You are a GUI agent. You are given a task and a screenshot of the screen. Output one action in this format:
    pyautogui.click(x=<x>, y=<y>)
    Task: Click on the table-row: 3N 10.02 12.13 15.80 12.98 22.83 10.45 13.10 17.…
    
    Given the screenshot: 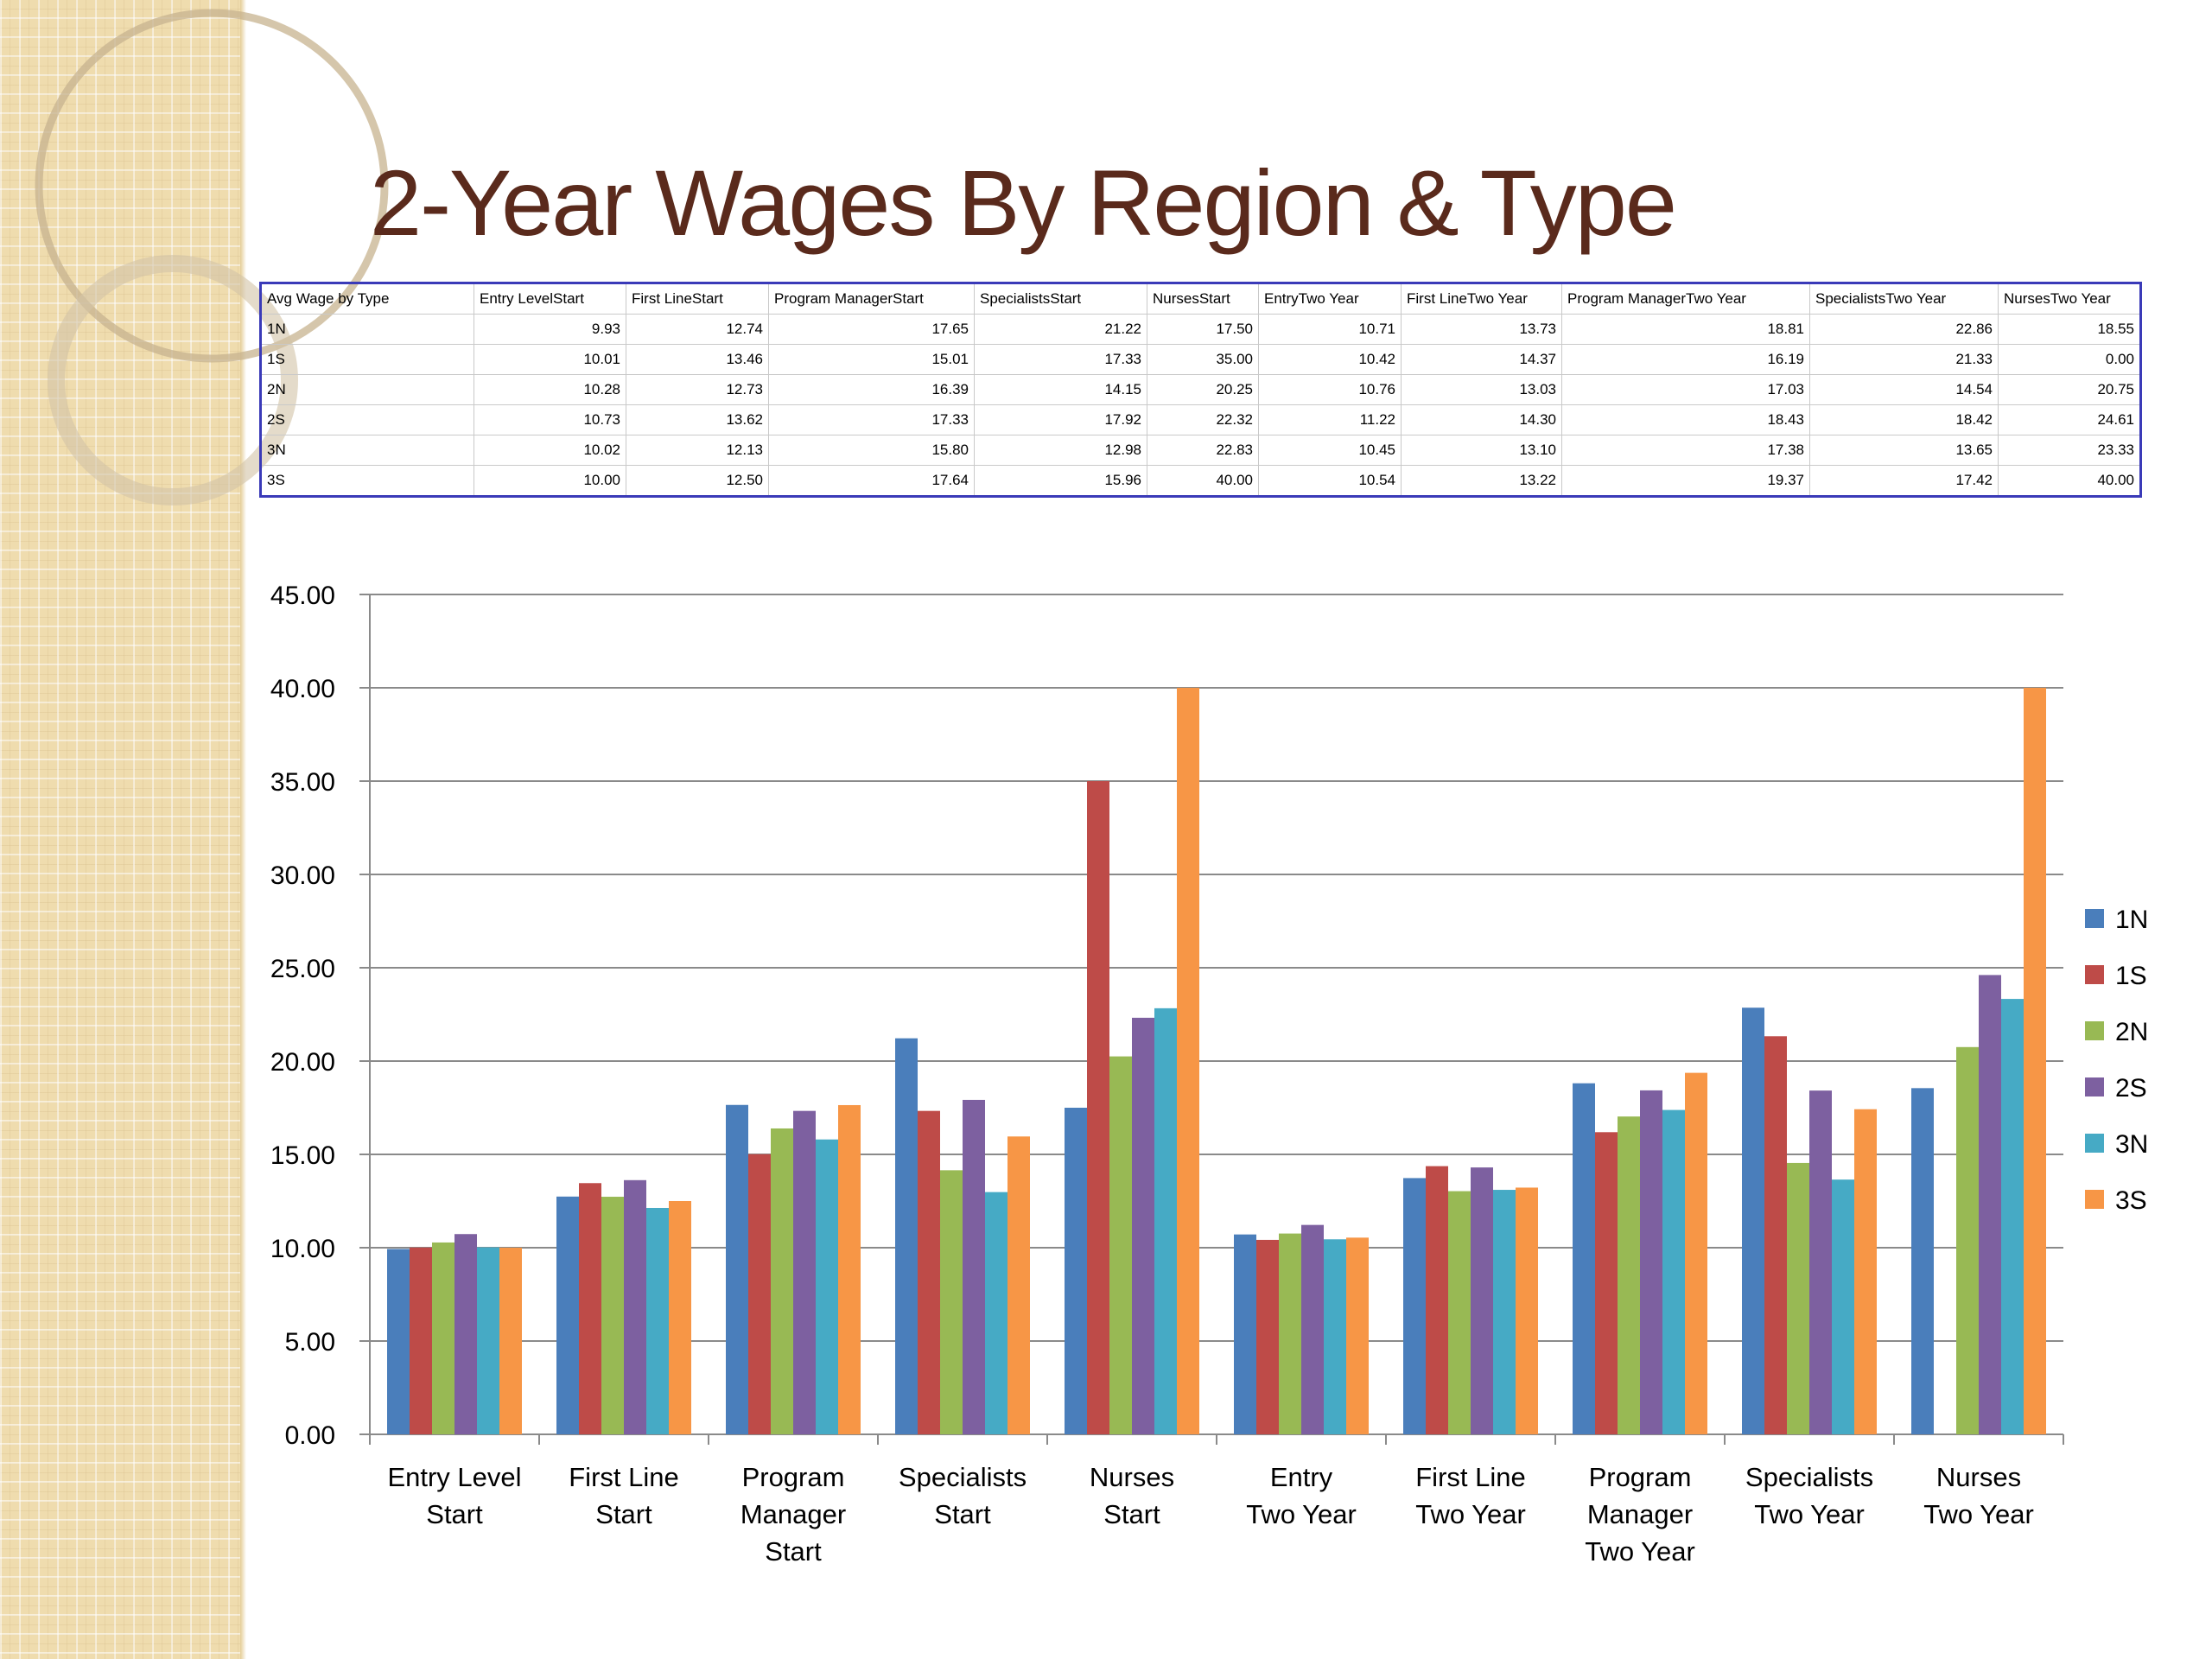 What is the action you would take?
    pyautogui.click(x=1200, y=450)
    